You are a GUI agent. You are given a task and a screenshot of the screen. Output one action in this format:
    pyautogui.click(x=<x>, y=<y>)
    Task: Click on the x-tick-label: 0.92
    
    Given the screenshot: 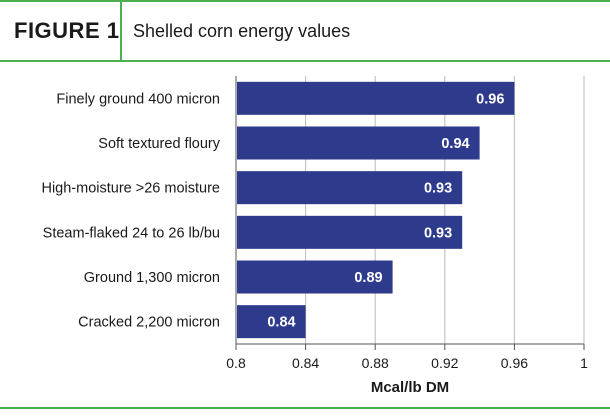 What is the action you would take?
    pyautogui.click(x=444, y=363)
    